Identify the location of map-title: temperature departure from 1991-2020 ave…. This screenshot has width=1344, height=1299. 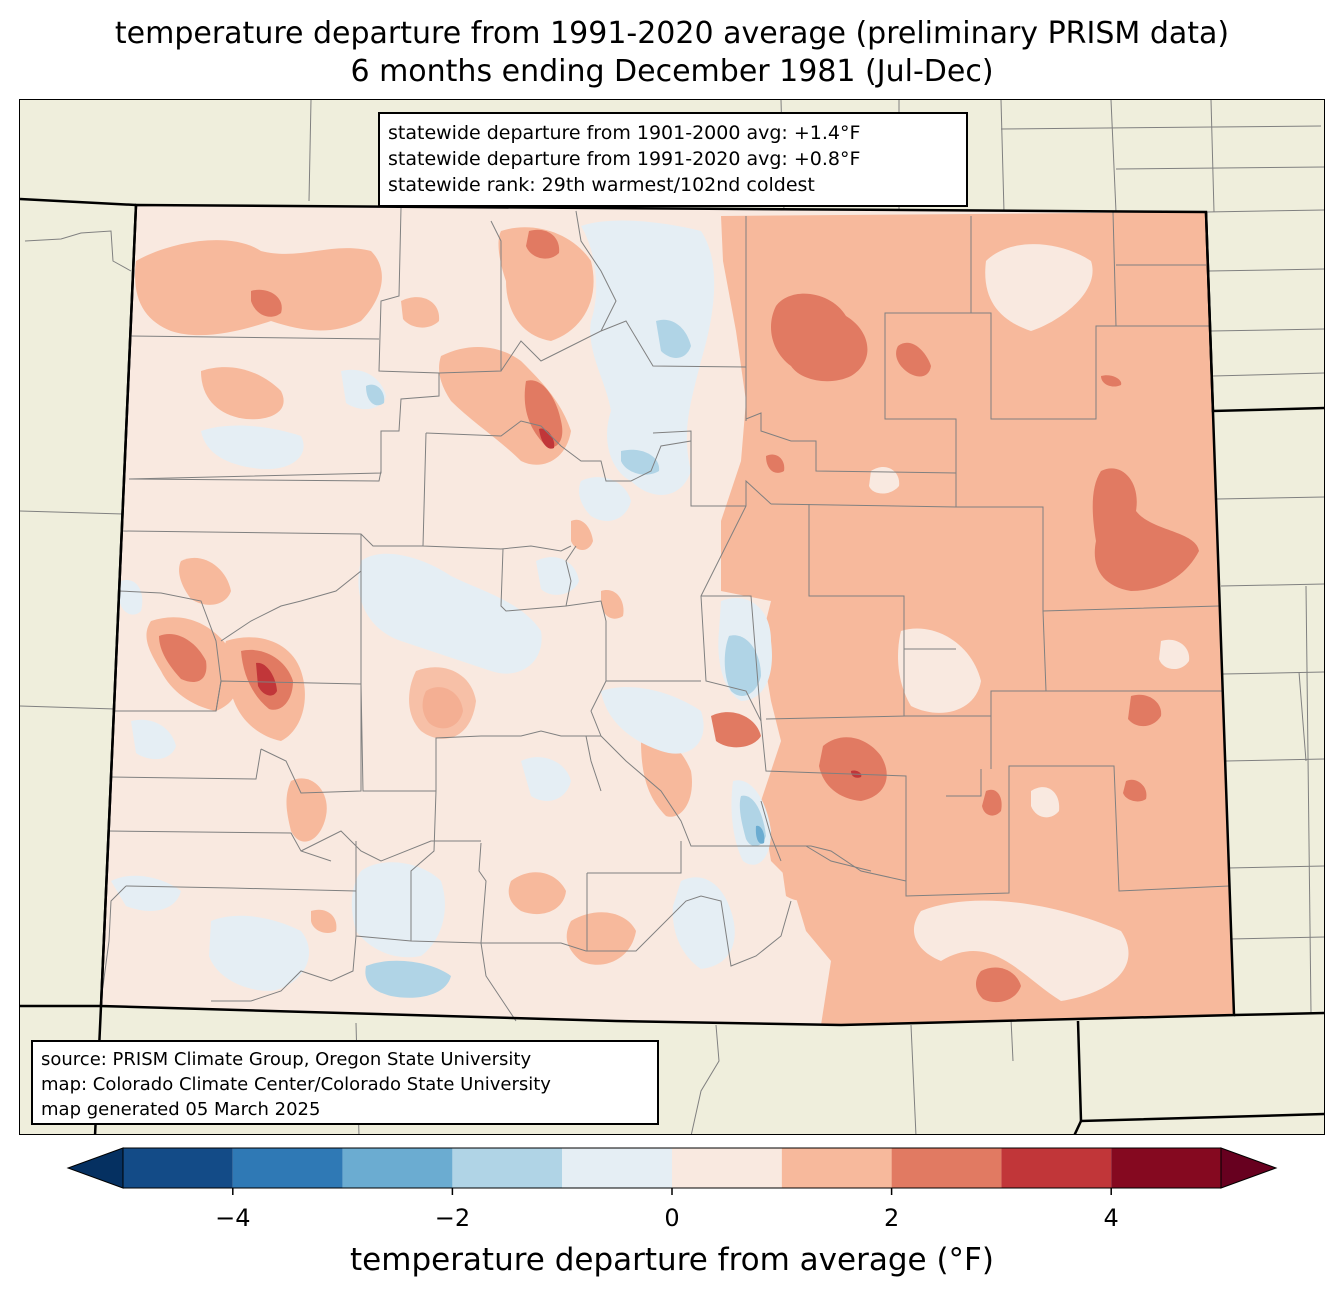
(672, 33).